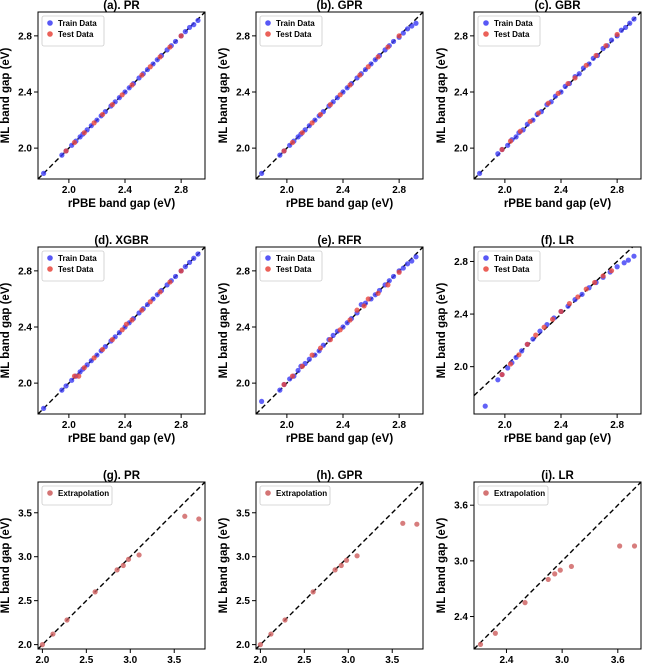 The height and width of the screenshot is (668, 646). What do you see at coordinates (243, 513) in the screenshot?
I see `y-tick-label: 3.5` at bounding box center [243, 513].